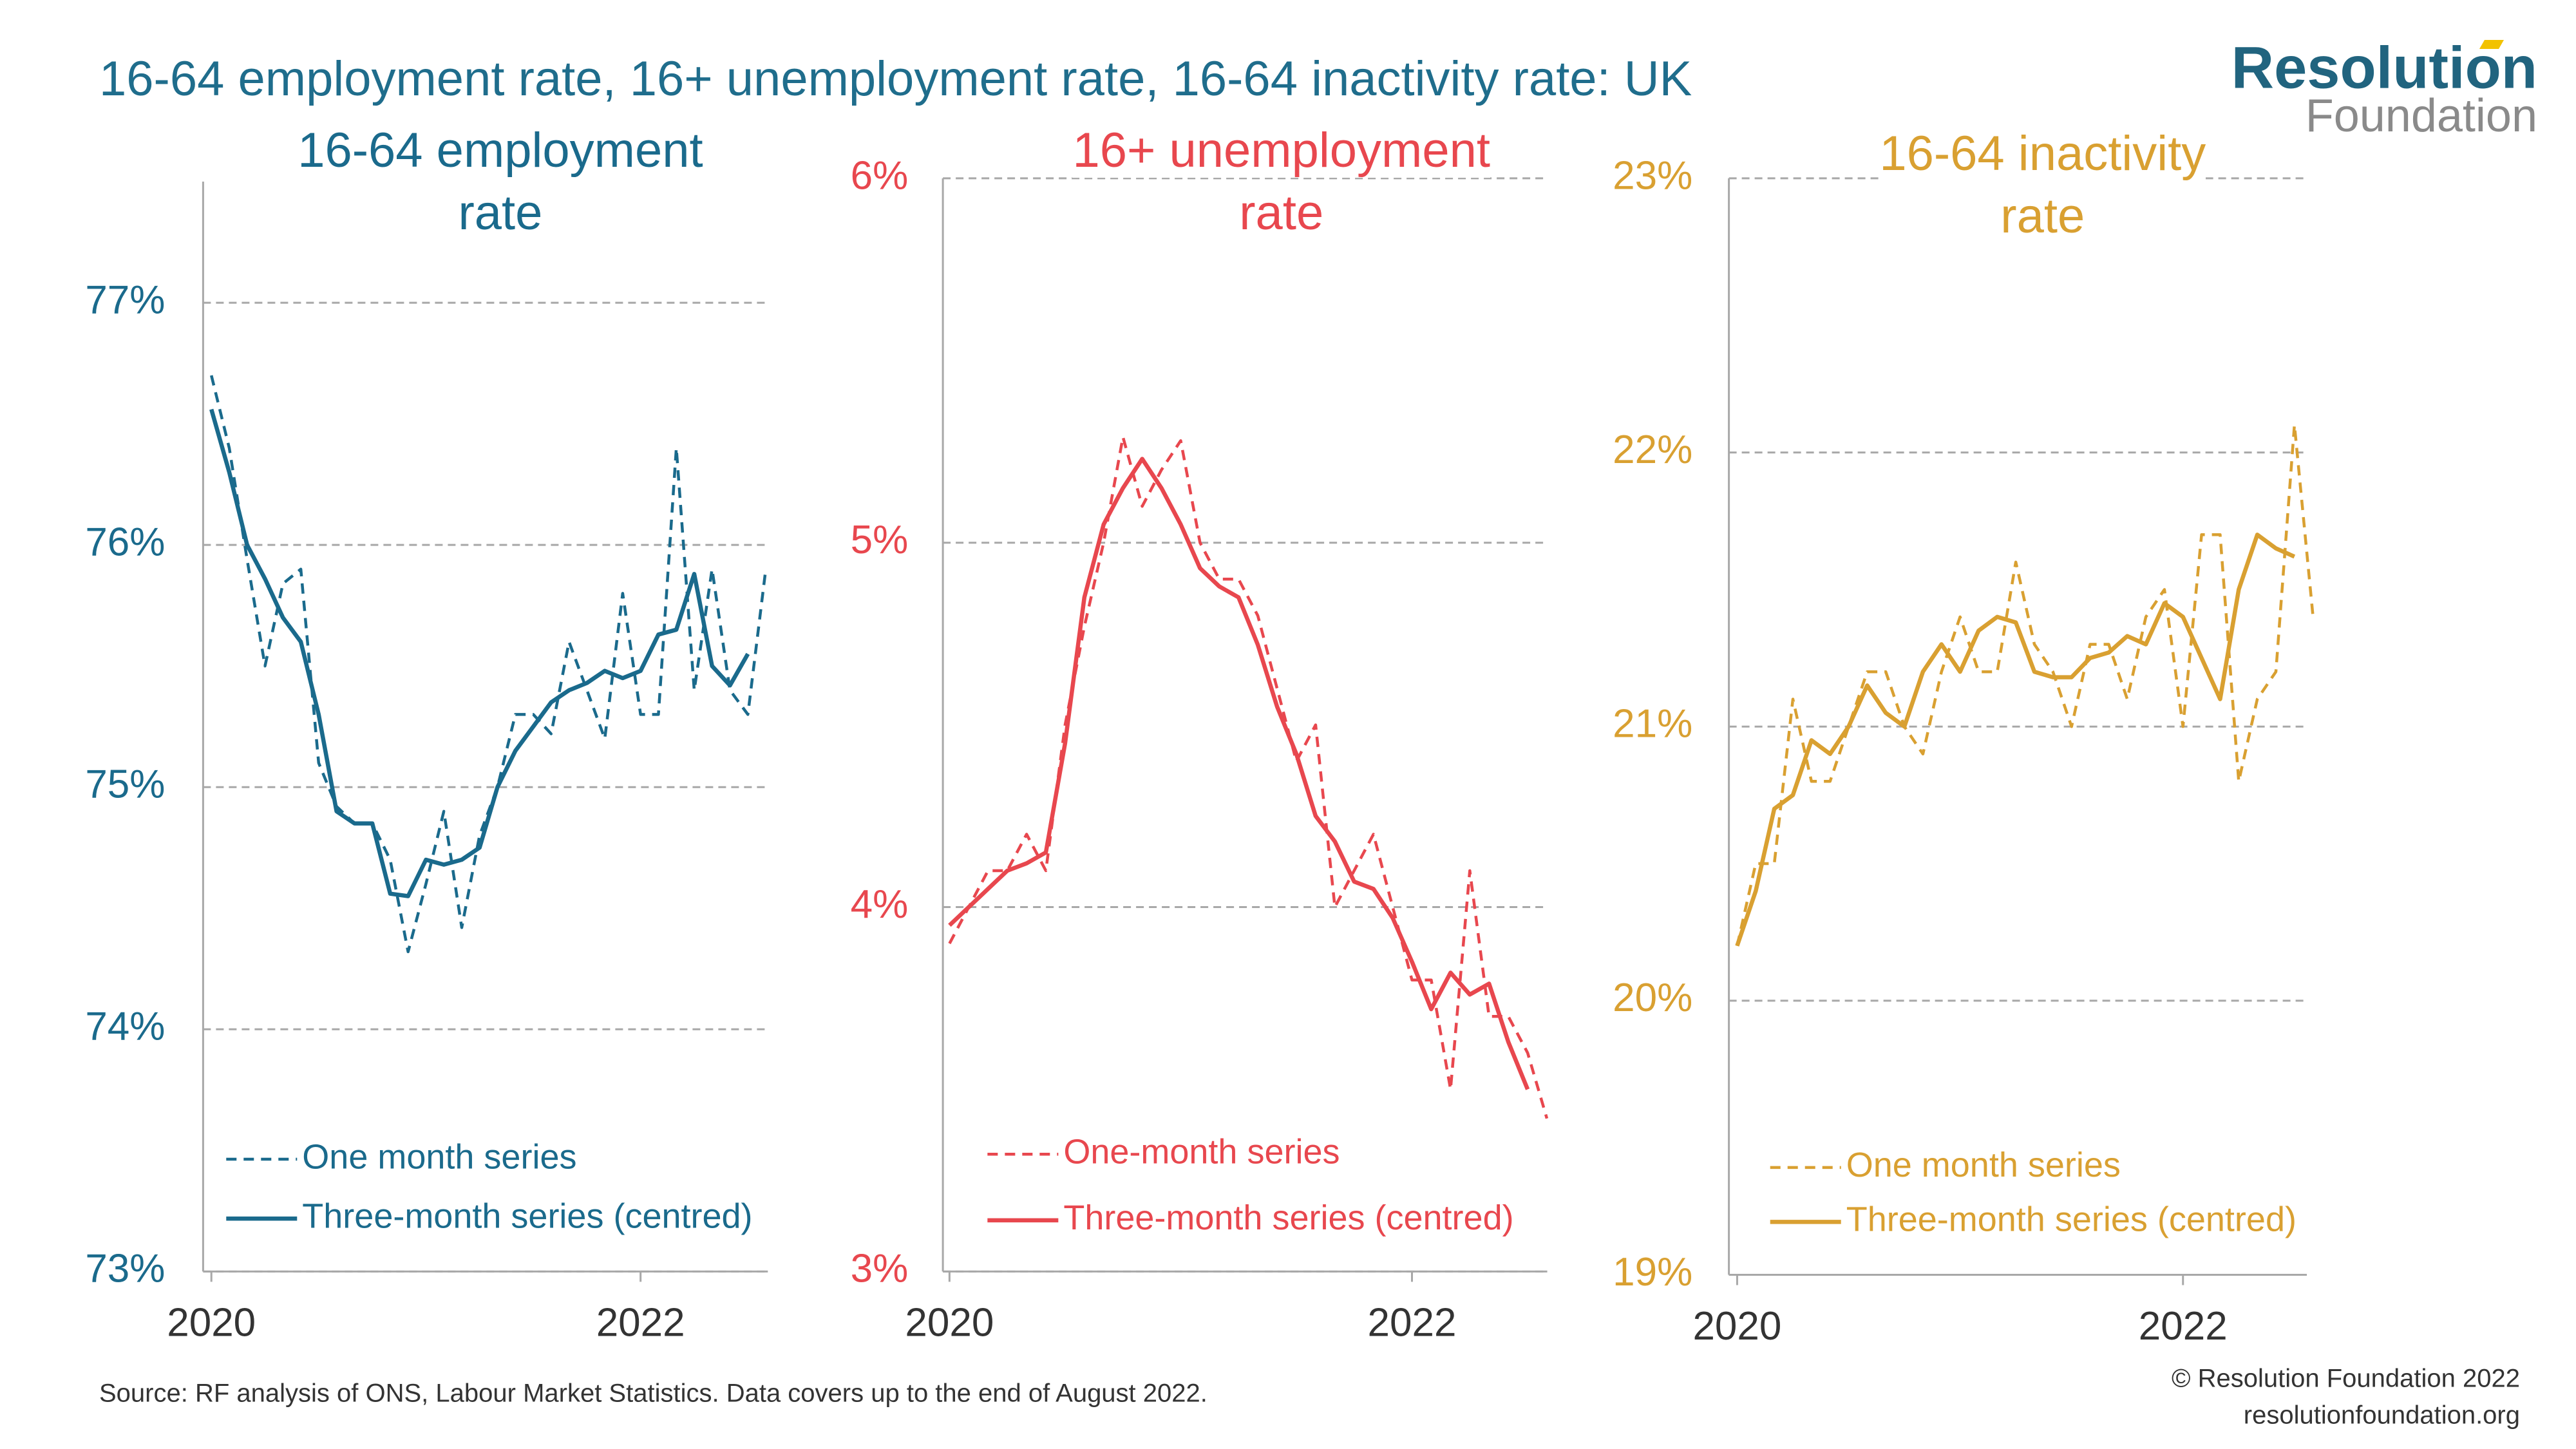 Image resolution: width=2576 pixels, height=1449 pixels. Describe the element at coordinates (1653, 998) in the screenshot. I see `y-tick-label: 20%` at that location.